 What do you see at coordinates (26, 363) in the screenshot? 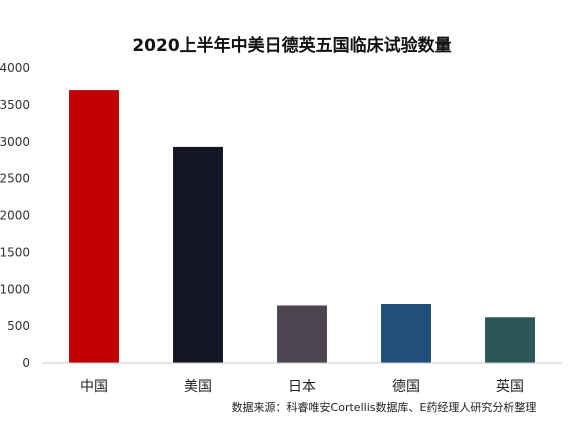
I see `y-tick-label: 0` at bounding box center [26, 363].